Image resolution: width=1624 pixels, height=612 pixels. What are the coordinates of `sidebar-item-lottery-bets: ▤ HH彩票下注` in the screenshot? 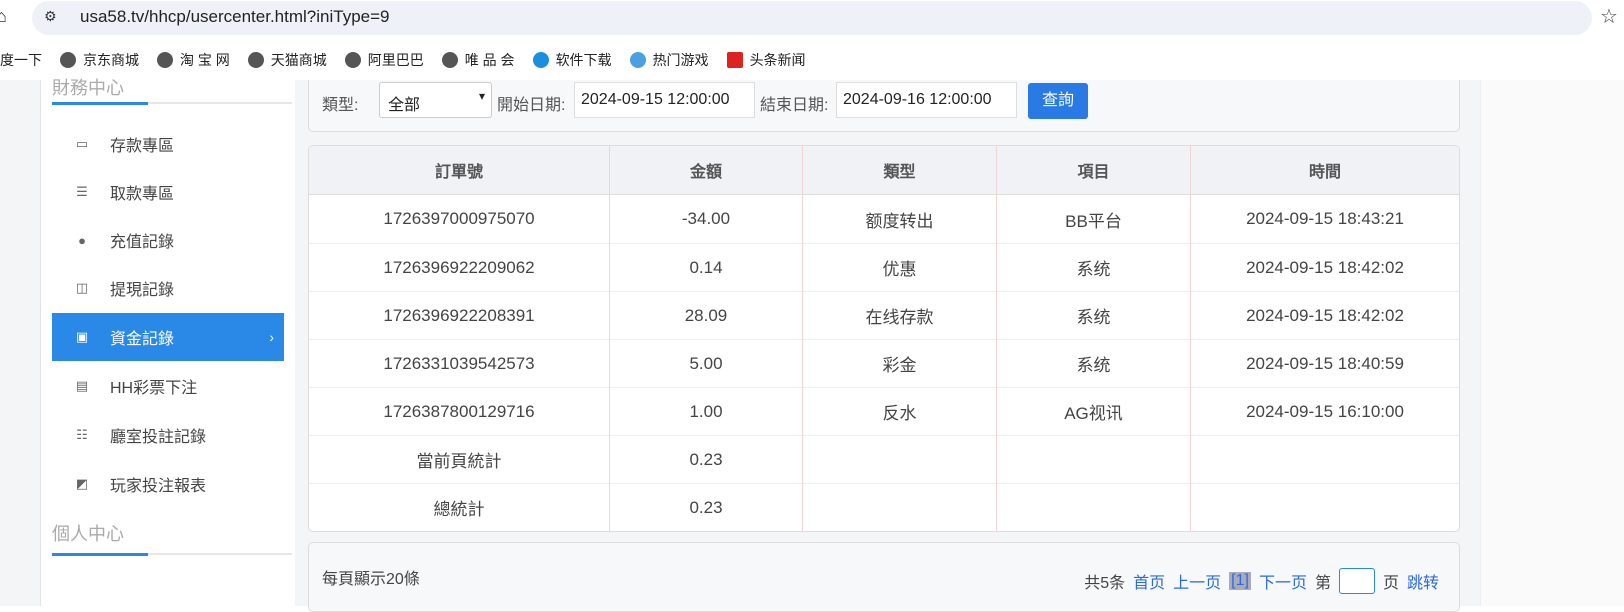 It's located at (168, 386).